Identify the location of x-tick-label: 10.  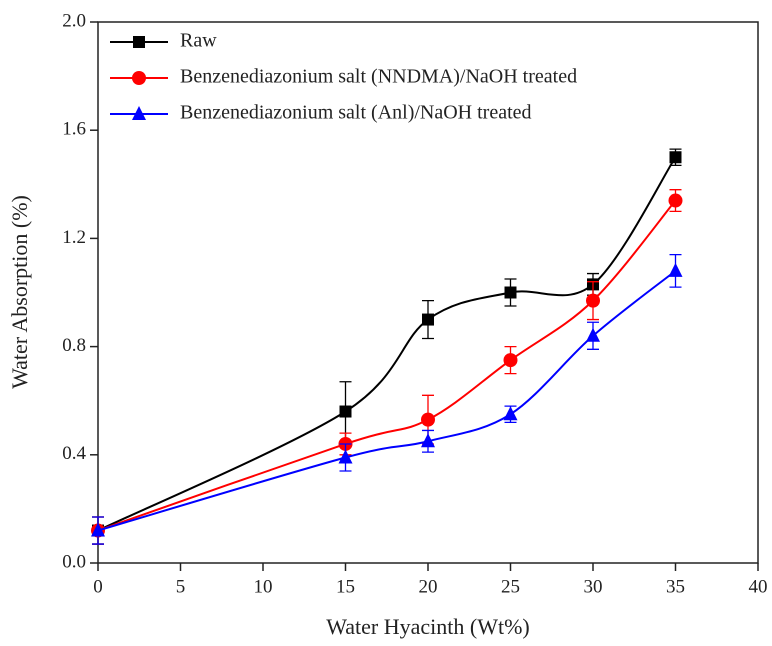
(263, 586).